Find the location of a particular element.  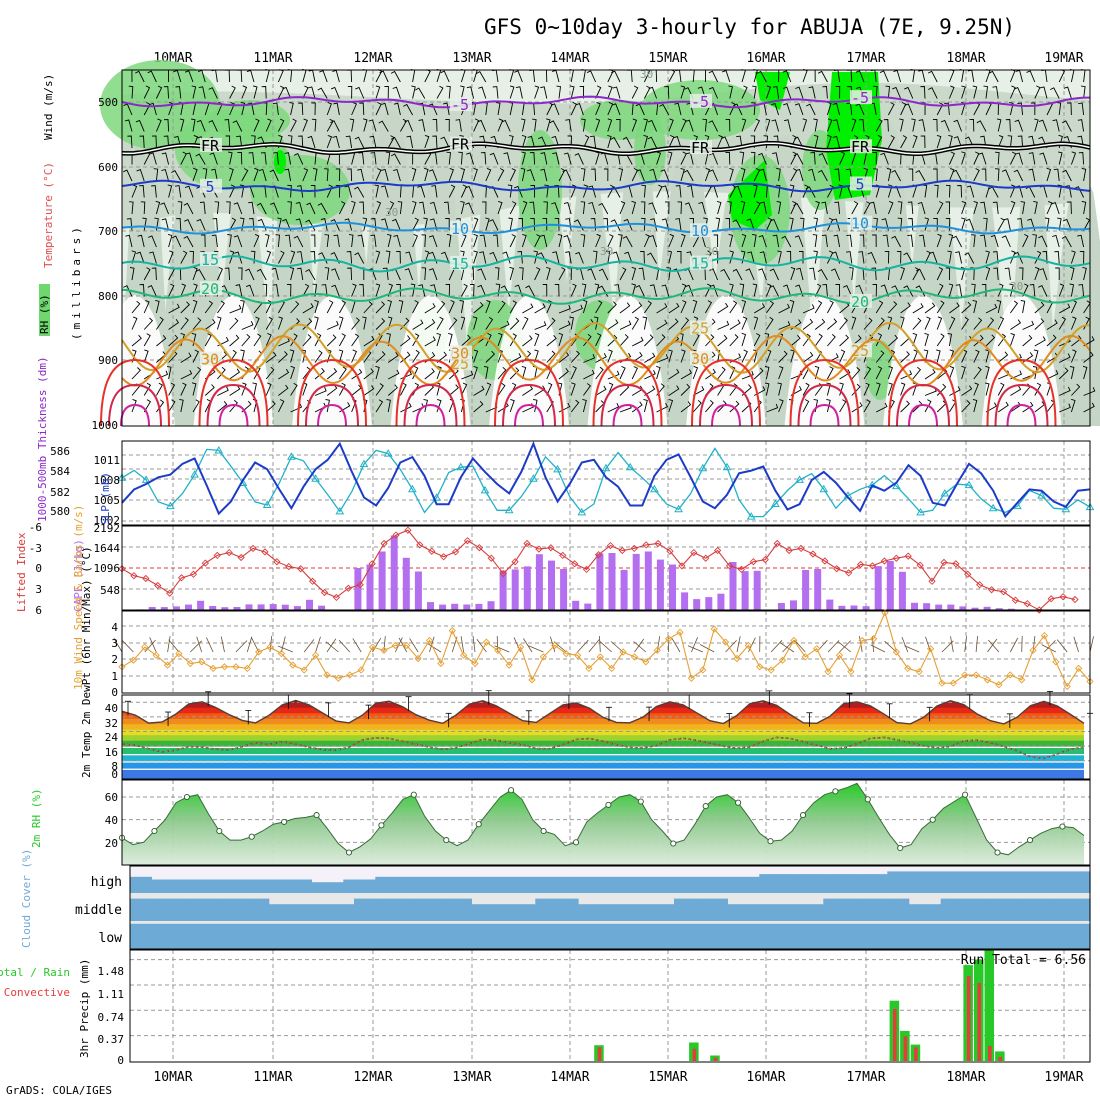

isotherm-label: -5 is located at coordinates (700, 102).